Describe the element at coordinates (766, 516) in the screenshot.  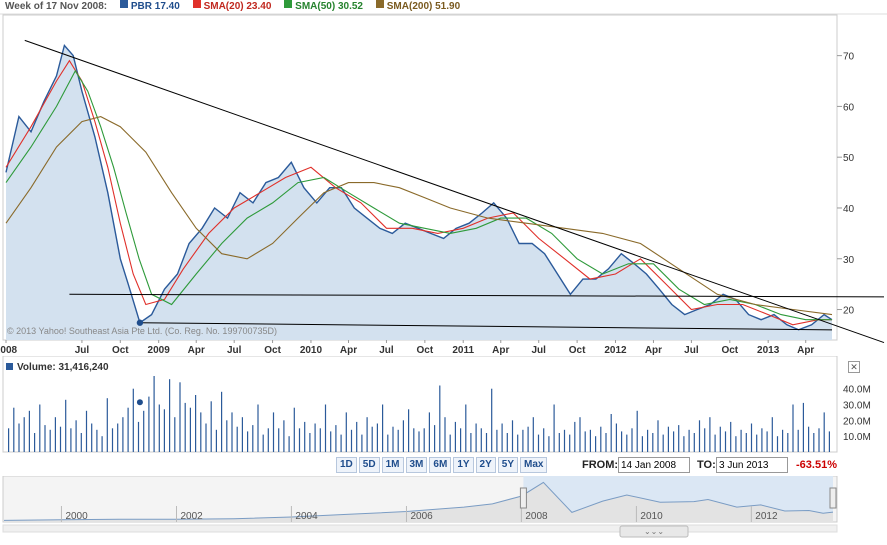
I see `navigator-tick-label: 2012` at that location.